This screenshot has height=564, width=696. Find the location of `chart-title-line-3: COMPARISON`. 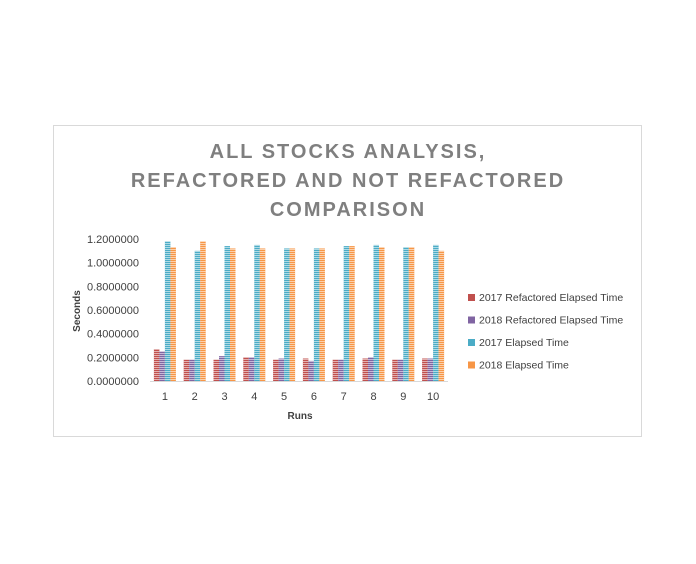

chart-title-line-3: COMPARISON is located at coordinates (348, 210).